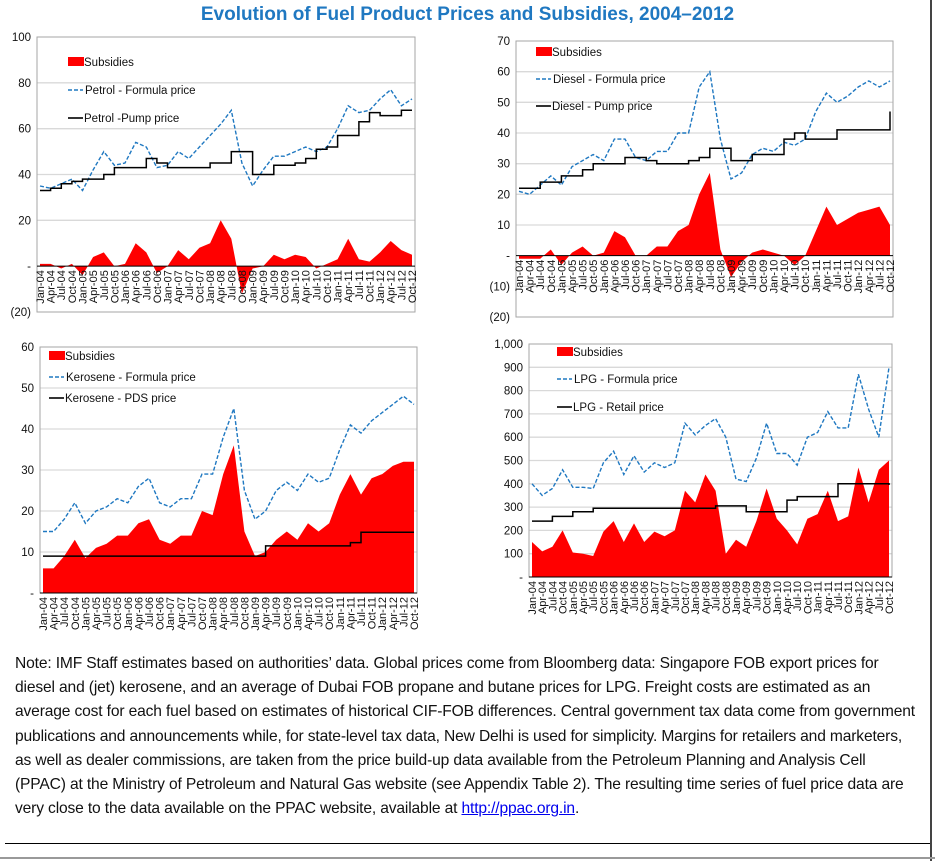 This screenshot has width=935, height=861. Describe the element at coordinates (41, 287) in the screenshot. I see `x-tick-label: Jan-04` at that location.